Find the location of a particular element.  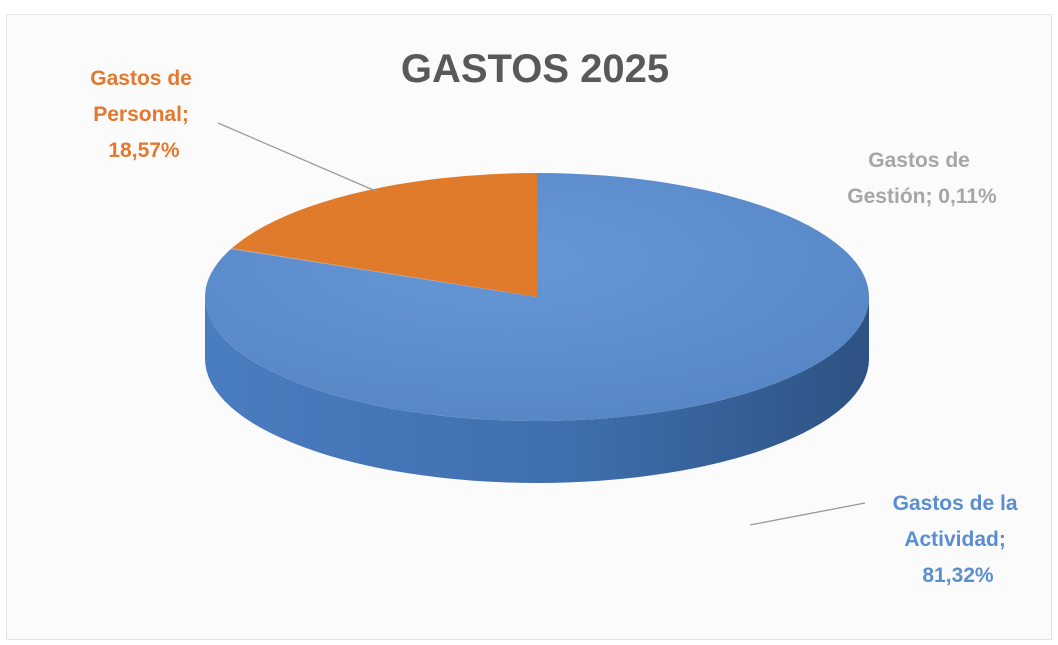

data-label-gestion-line2: Gestión; 0,11% is located at coordinates (922, 196).